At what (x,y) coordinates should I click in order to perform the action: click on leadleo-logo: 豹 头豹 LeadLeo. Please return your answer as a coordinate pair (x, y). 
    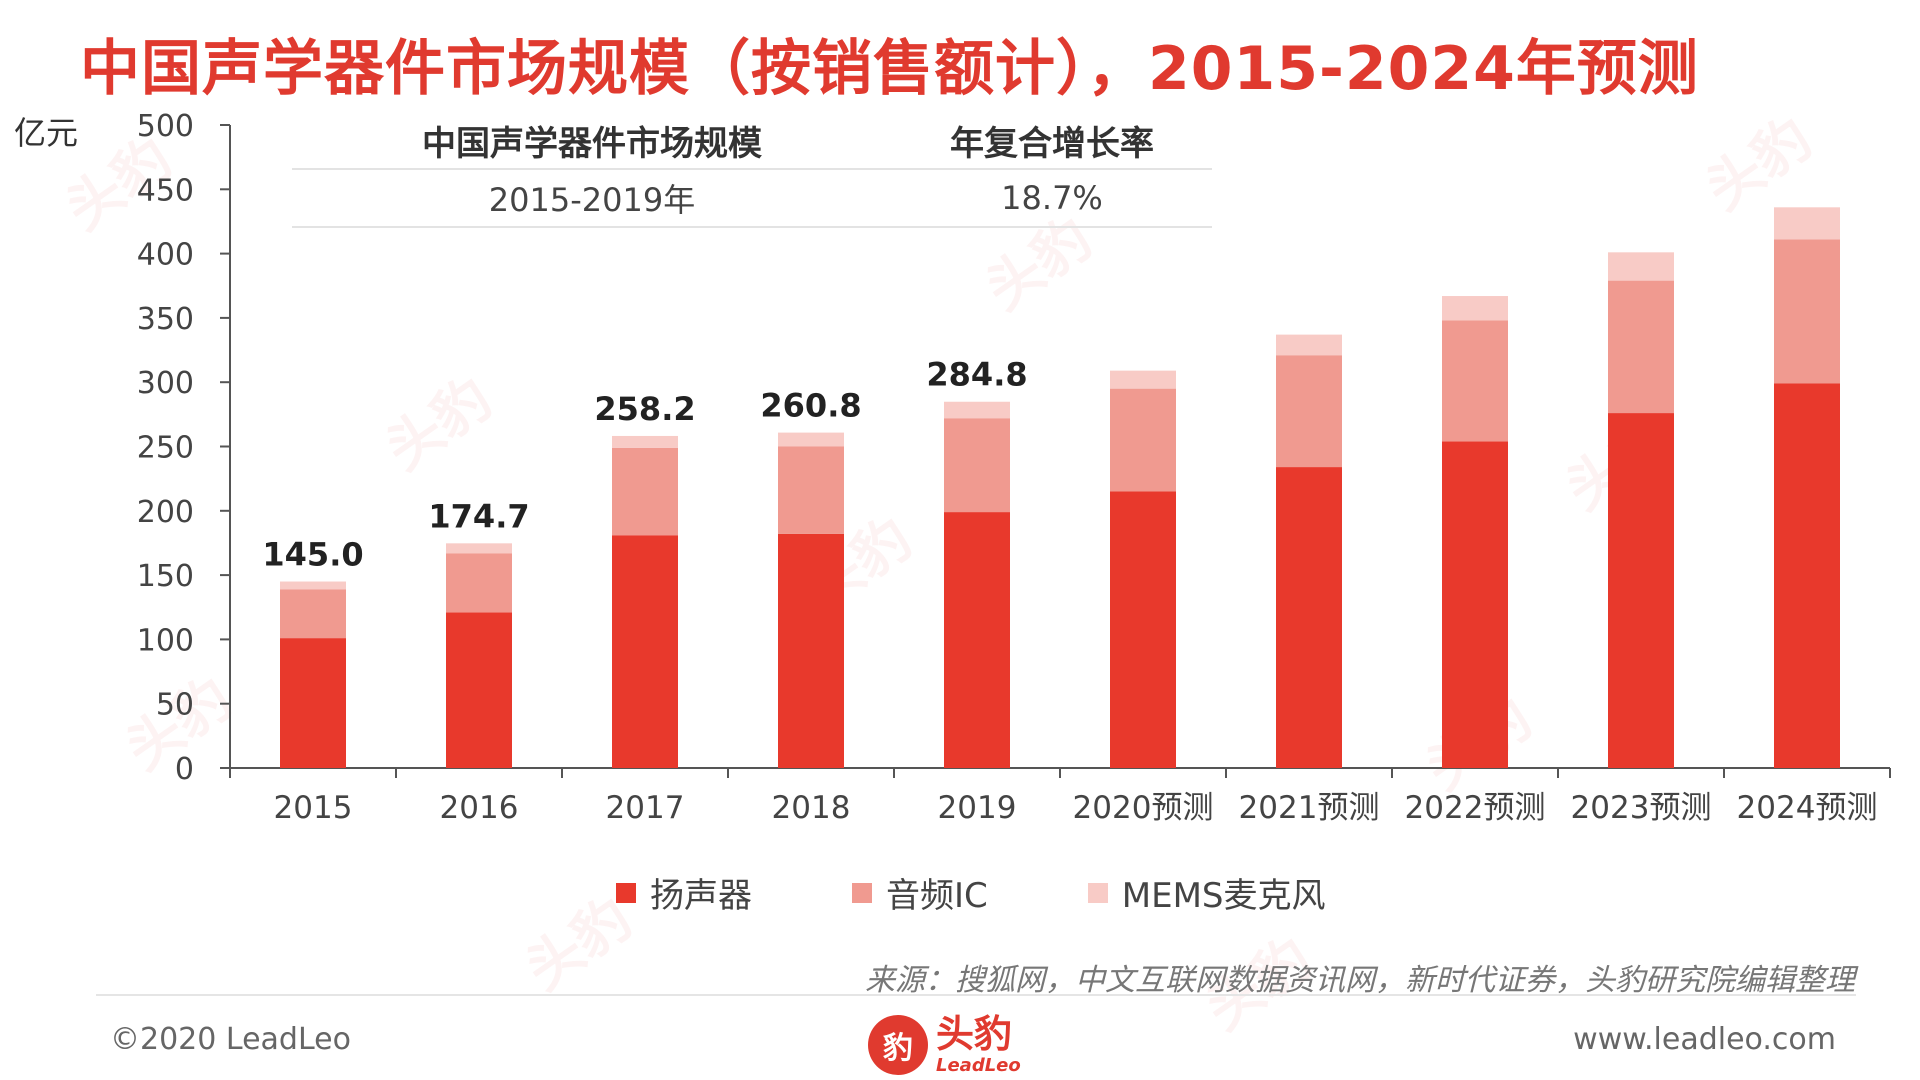
    Looking at the image, I should click on (968, 1045).